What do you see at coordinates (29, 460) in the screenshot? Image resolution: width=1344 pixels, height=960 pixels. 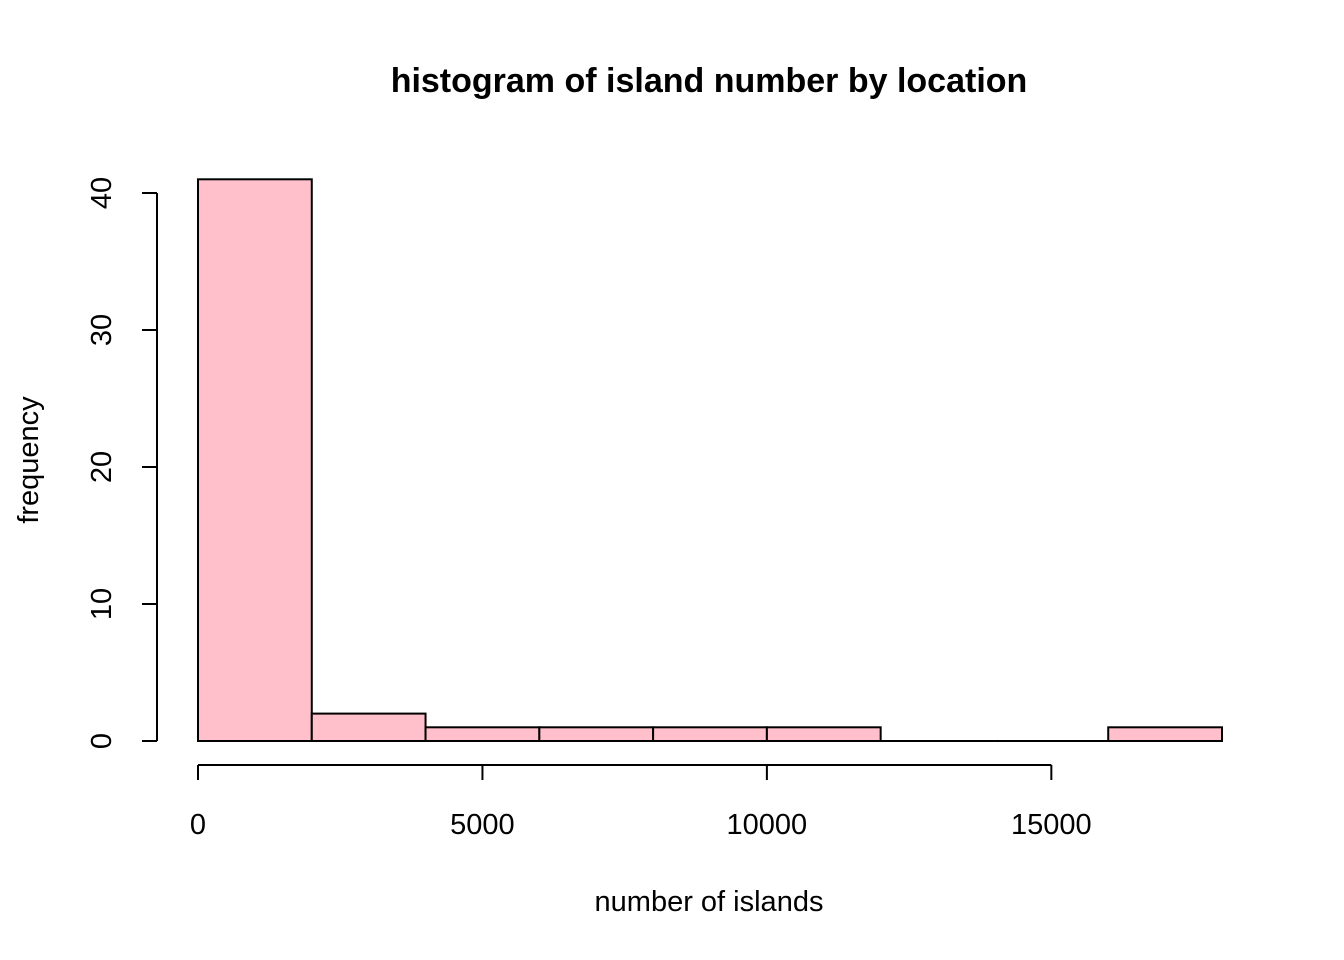 I see `y-axis-label: frequency` at bounding box center [29, 460].